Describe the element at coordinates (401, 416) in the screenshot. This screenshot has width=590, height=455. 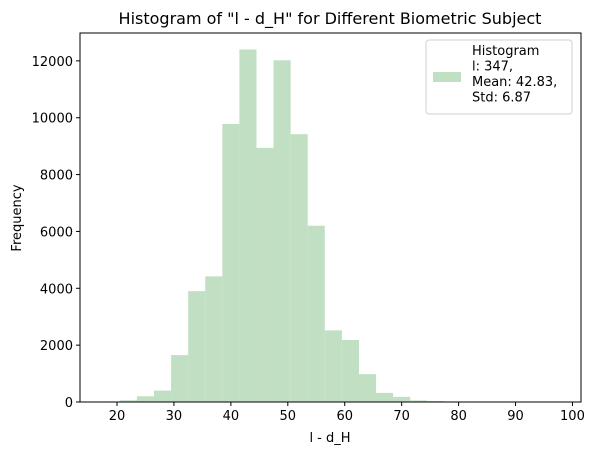
I see `x-tick-label: 70` at that location.